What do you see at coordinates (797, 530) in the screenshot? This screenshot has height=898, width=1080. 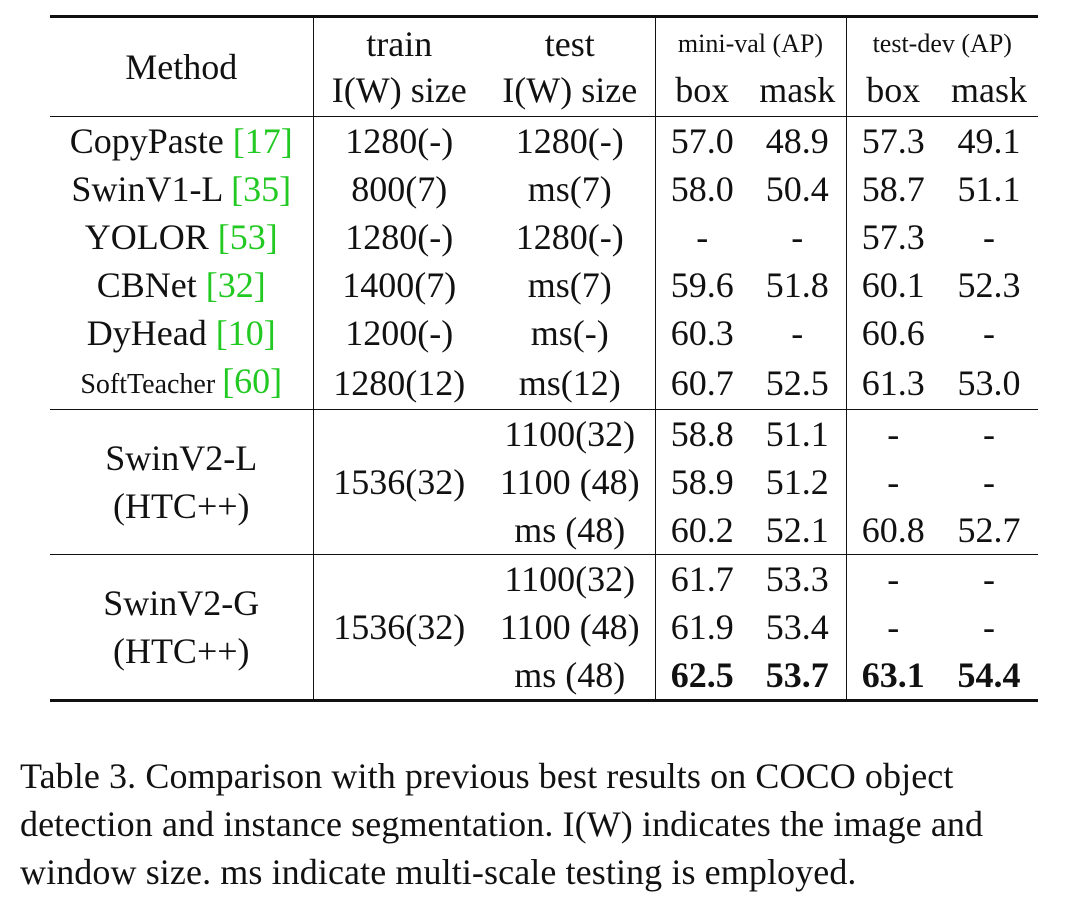 I see `minival-mask: 52.1` at bounding box center [797, 530].